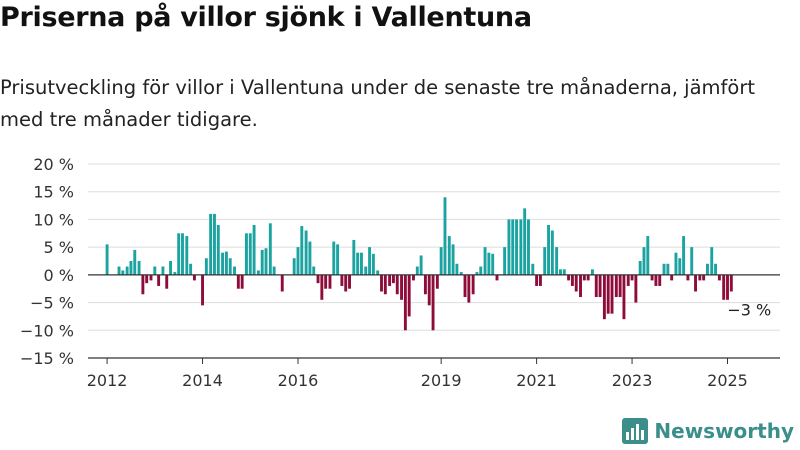 The image size is (800, 450). Describe the element at coordinates (53, 164) in the screenshot. I see `y-tick-label: 20 %` at that location.